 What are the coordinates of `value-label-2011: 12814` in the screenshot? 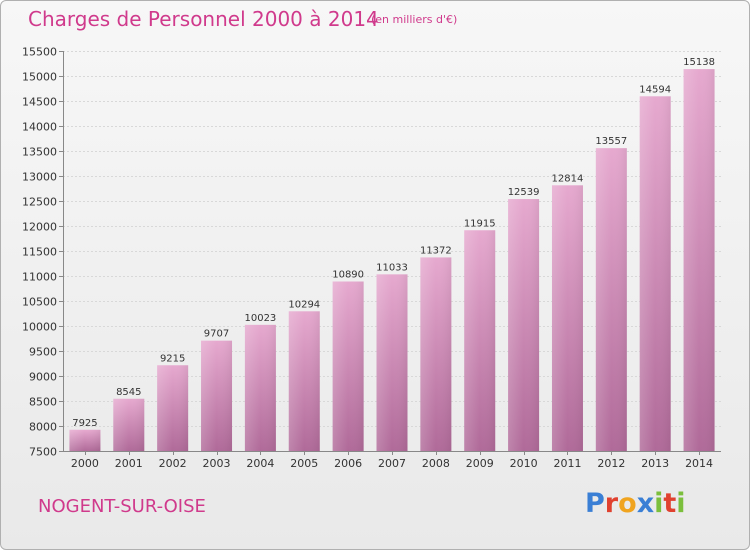 It's located at (568, 178).